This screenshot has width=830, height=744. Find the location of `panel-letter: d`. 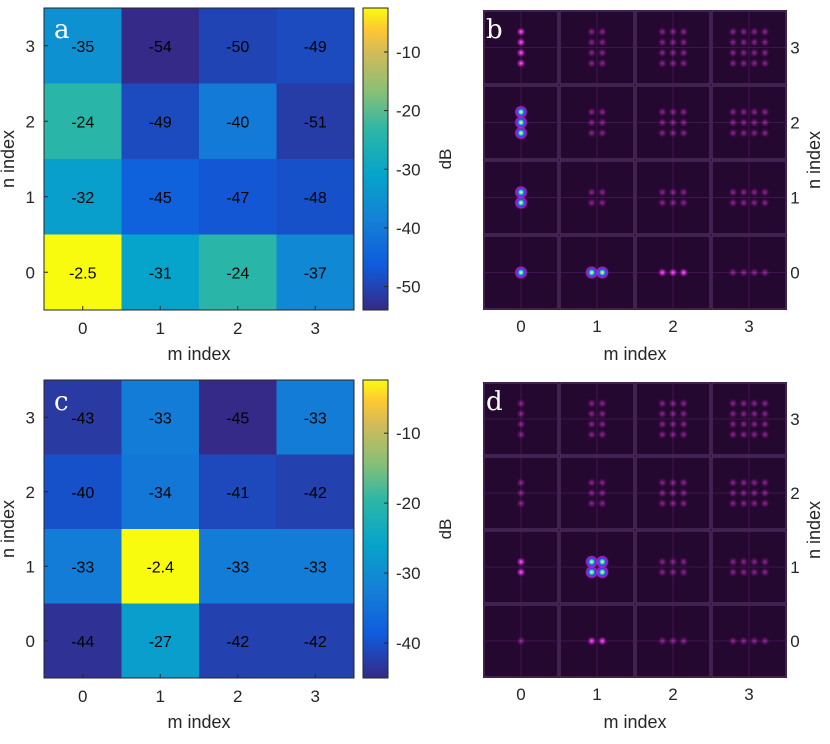

panel-letter: d is located at coordinates (494, 402).